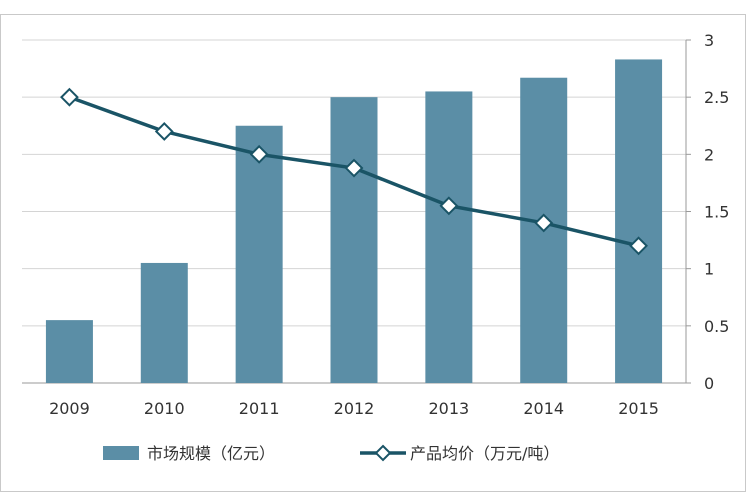 Image resolution: width=750 pixels, height=500 pixels. I want to click on bar-2012, so click(354, 240).